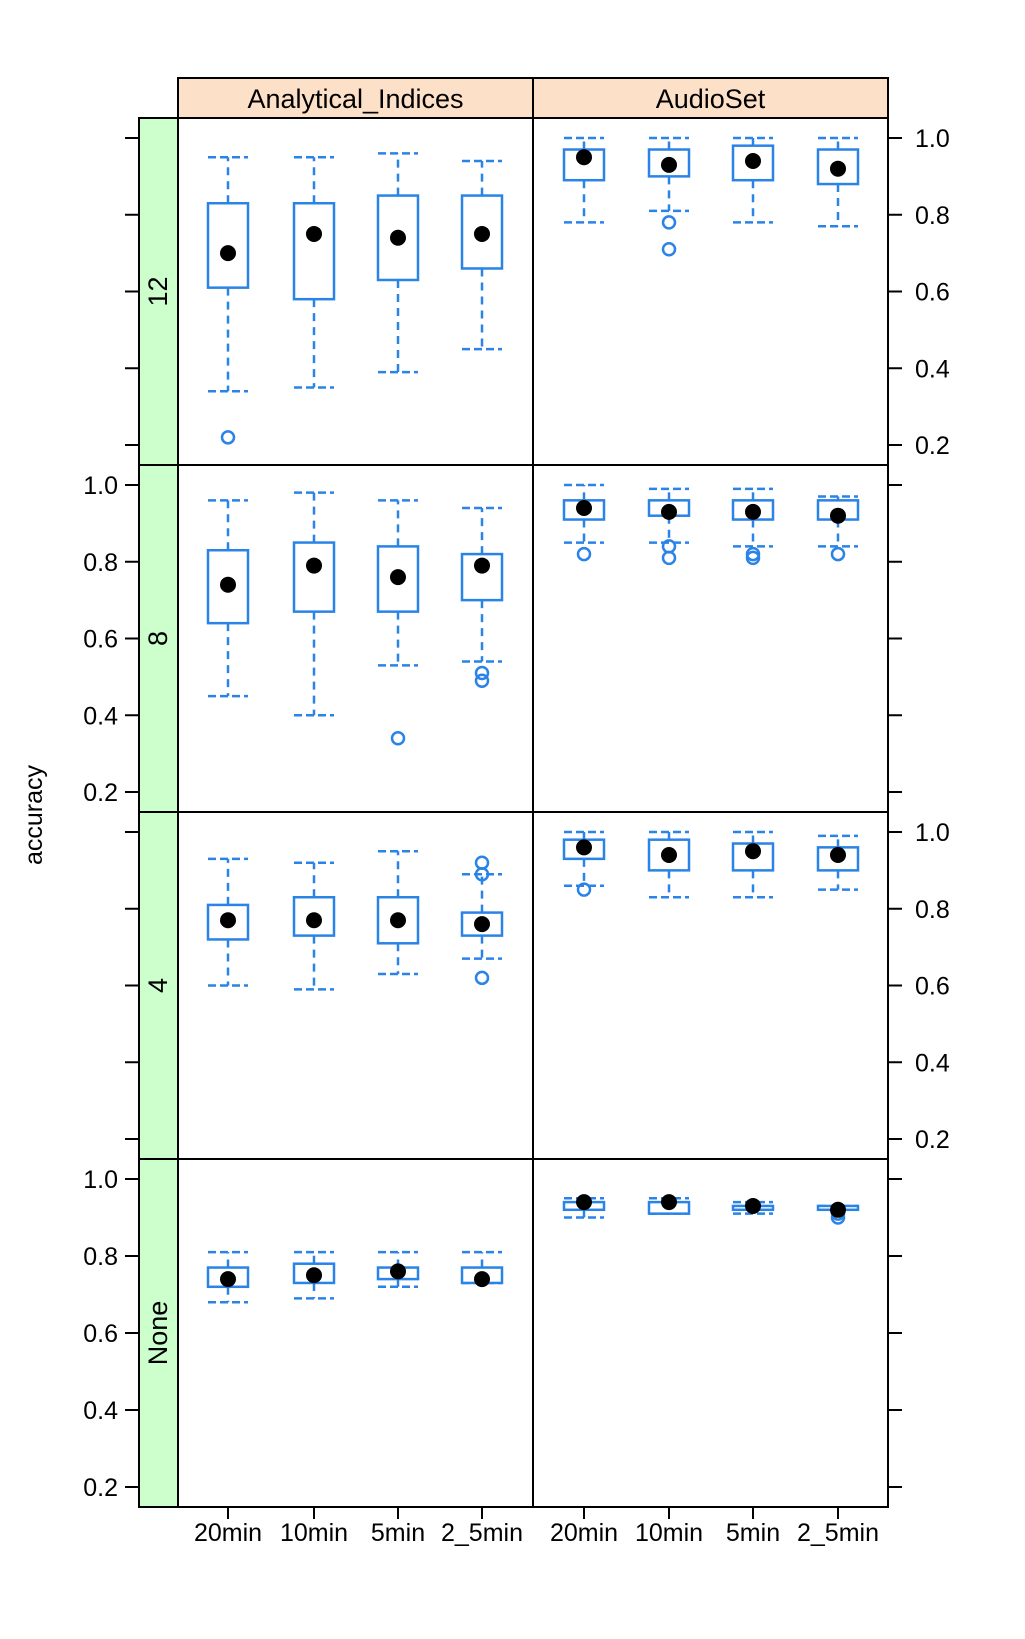 The image size is (1025, 1639). What do you see at coordinates (158, 1333) in the screenshot?
I see `row-strip-label: None` at bounding box center [158, 1333].